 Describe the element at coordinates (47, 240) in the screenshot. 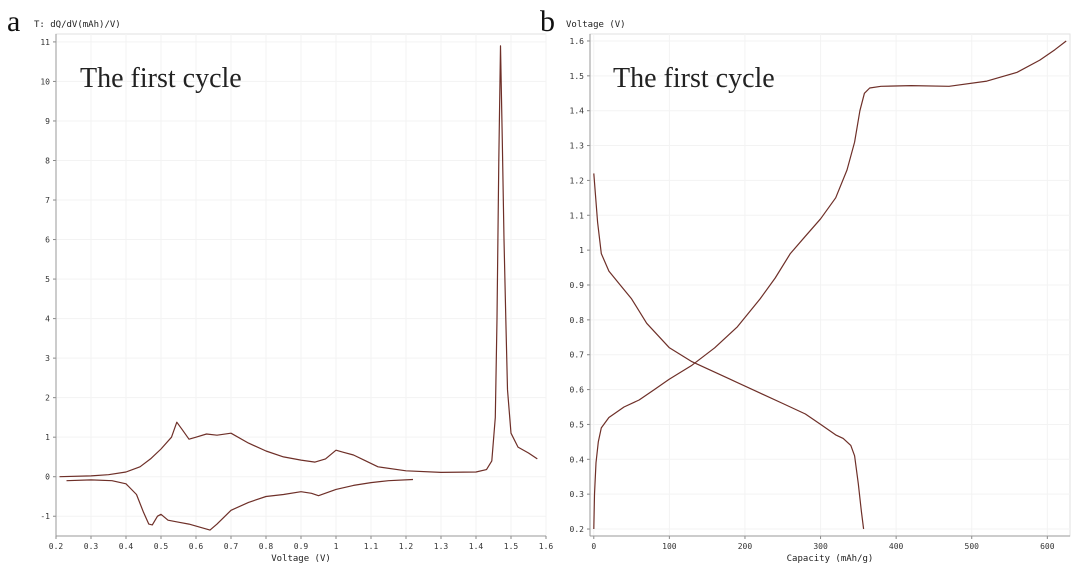

I see `y-tick-label: 6` at that location.